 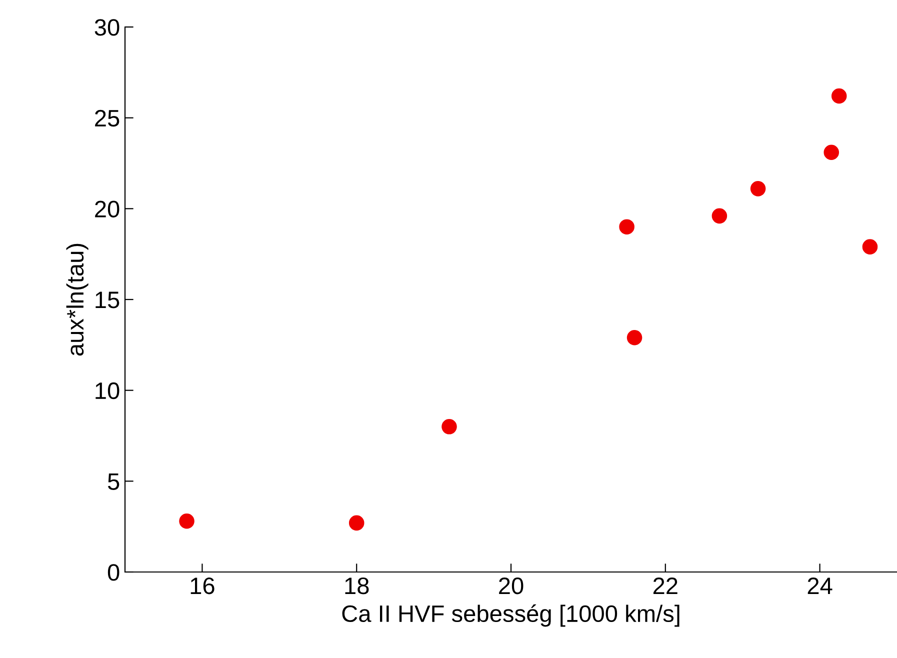 I want to click on x-tick-label: 20, so click(x=511, y=585).